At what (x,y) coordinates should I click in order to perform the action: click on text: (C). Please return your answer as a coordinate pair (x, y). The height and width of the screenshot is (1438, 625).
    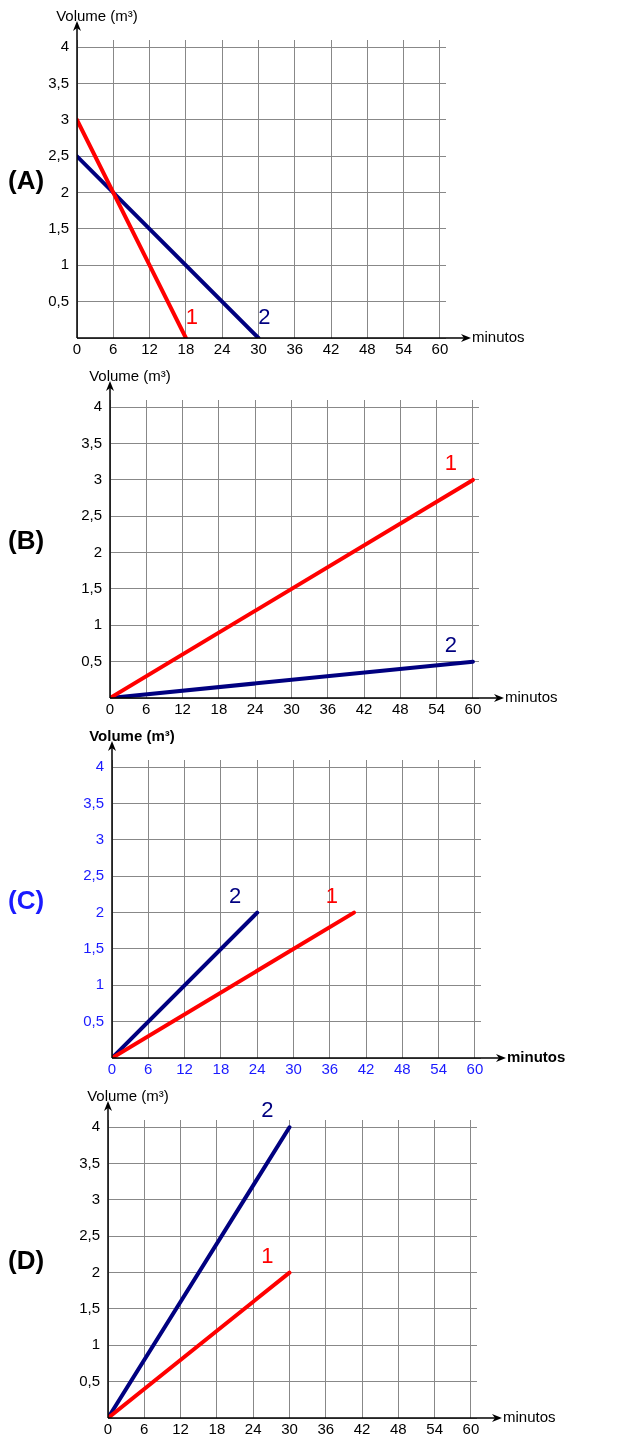
    Looking at the image, I should click on (26, 900).